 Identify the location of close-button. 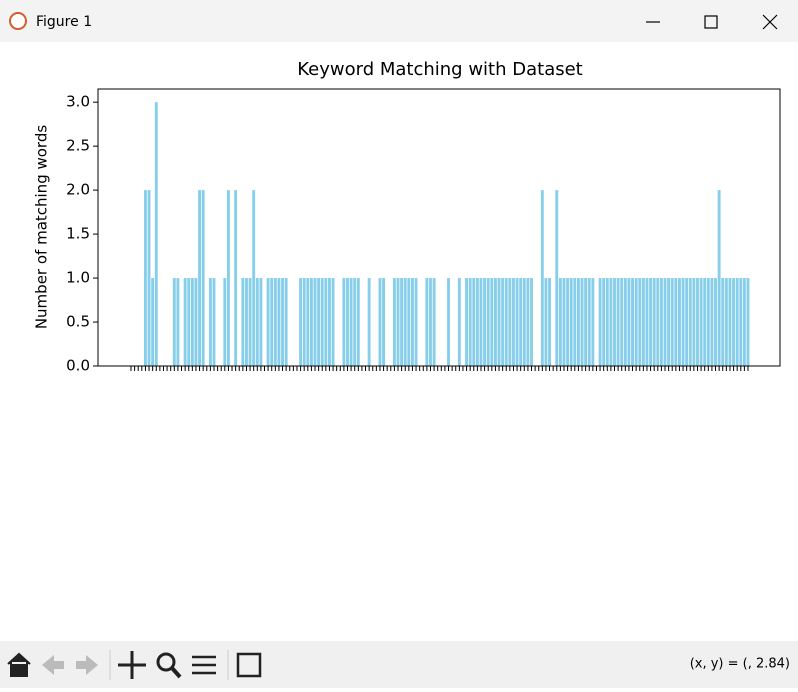
(770, 22).